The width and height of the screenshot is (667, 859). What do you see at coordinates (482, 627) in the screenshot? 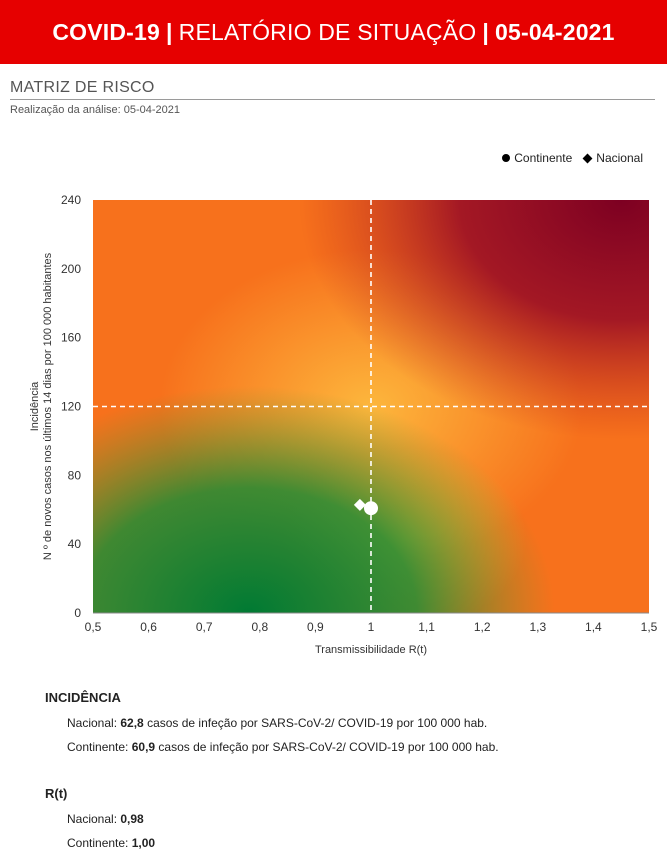
I see `x-tick-label: 1,2` at bounding box center [482, 627].